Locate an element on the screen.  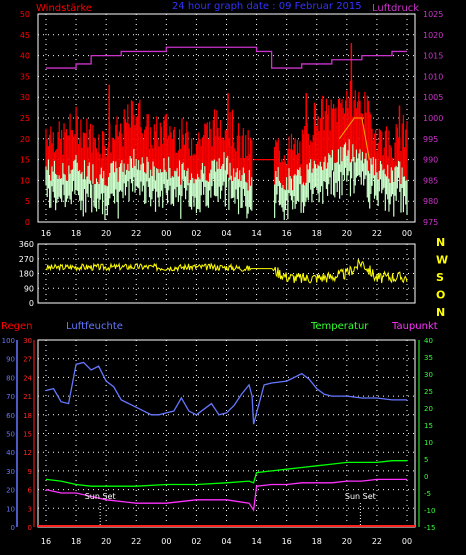
direction-series is located at coordinates (226, 271).